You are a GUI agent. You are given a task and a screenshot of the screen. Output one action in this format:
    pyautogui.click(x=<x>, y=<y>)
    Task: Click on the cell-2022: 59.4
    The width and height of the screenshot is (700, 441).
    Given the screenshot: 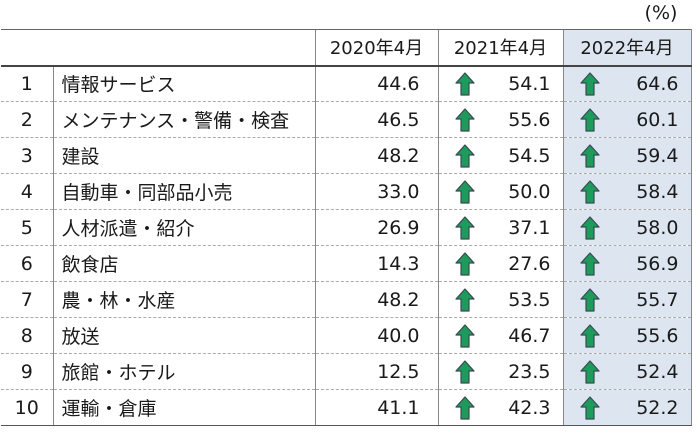 What is the action you would take?
    pyautogui.click(x=627, y=155)
    